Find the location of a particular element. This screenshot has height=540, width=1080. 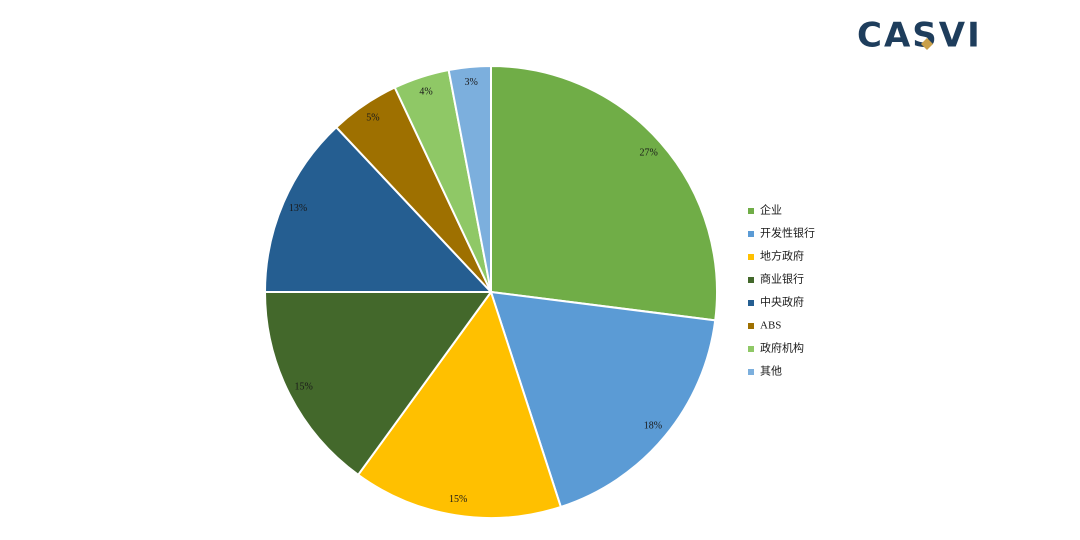

logo-diamond is located at coordinates (927, 44).